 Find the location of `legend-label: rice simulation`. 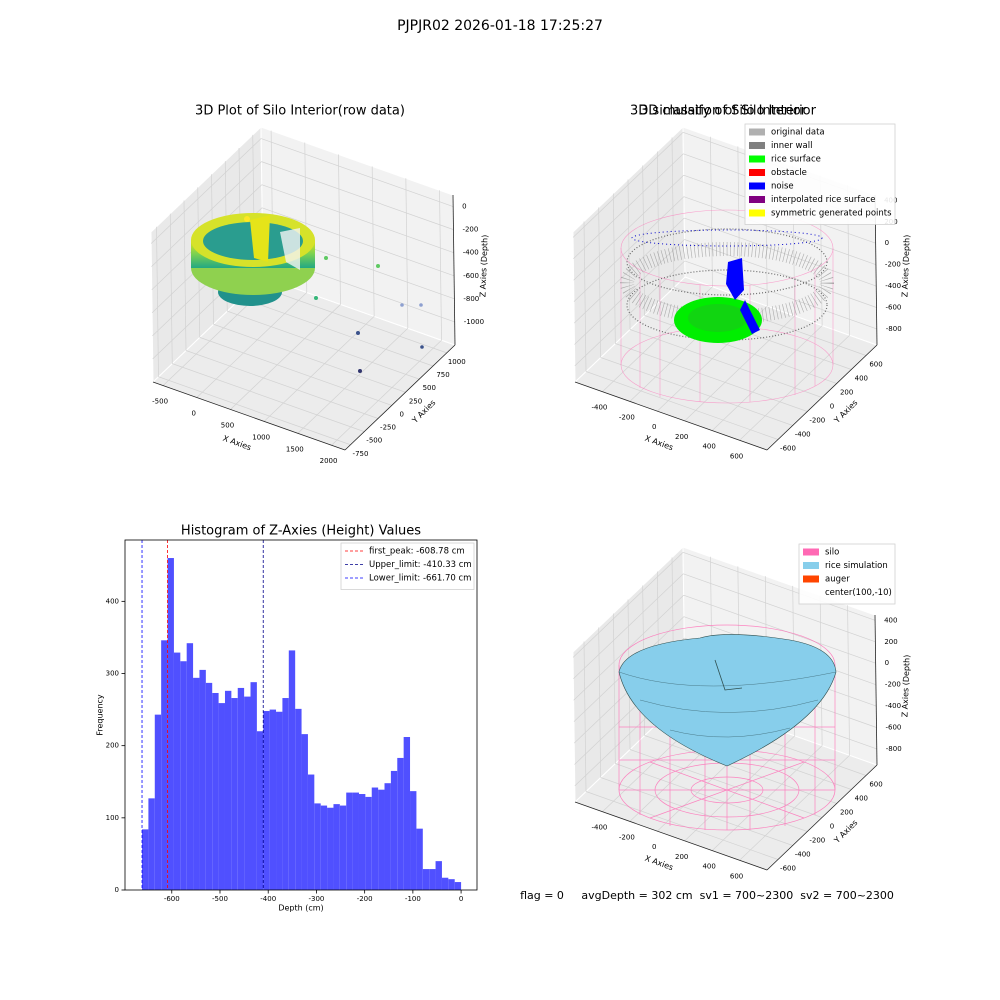

legend-label: rice simulation is located at coordinates (856, 566).